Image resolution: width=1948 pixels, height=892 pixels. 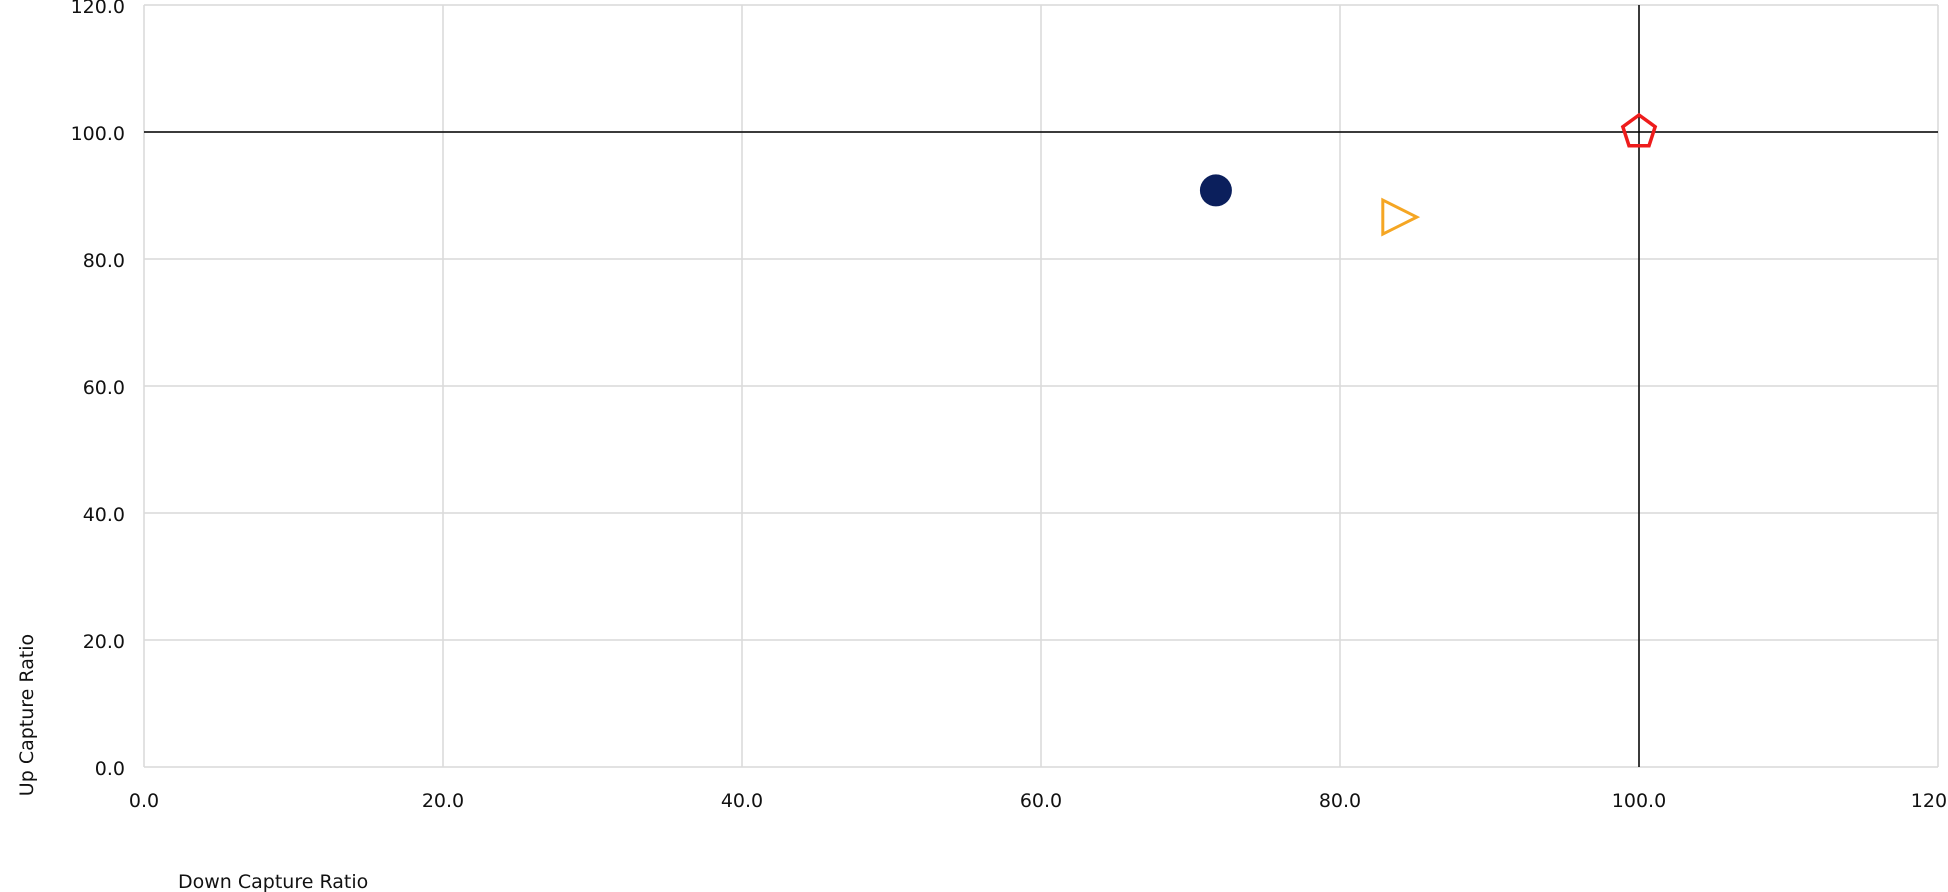 I want to click on y-tick-label: 40.0, so click(x=104, y=515).